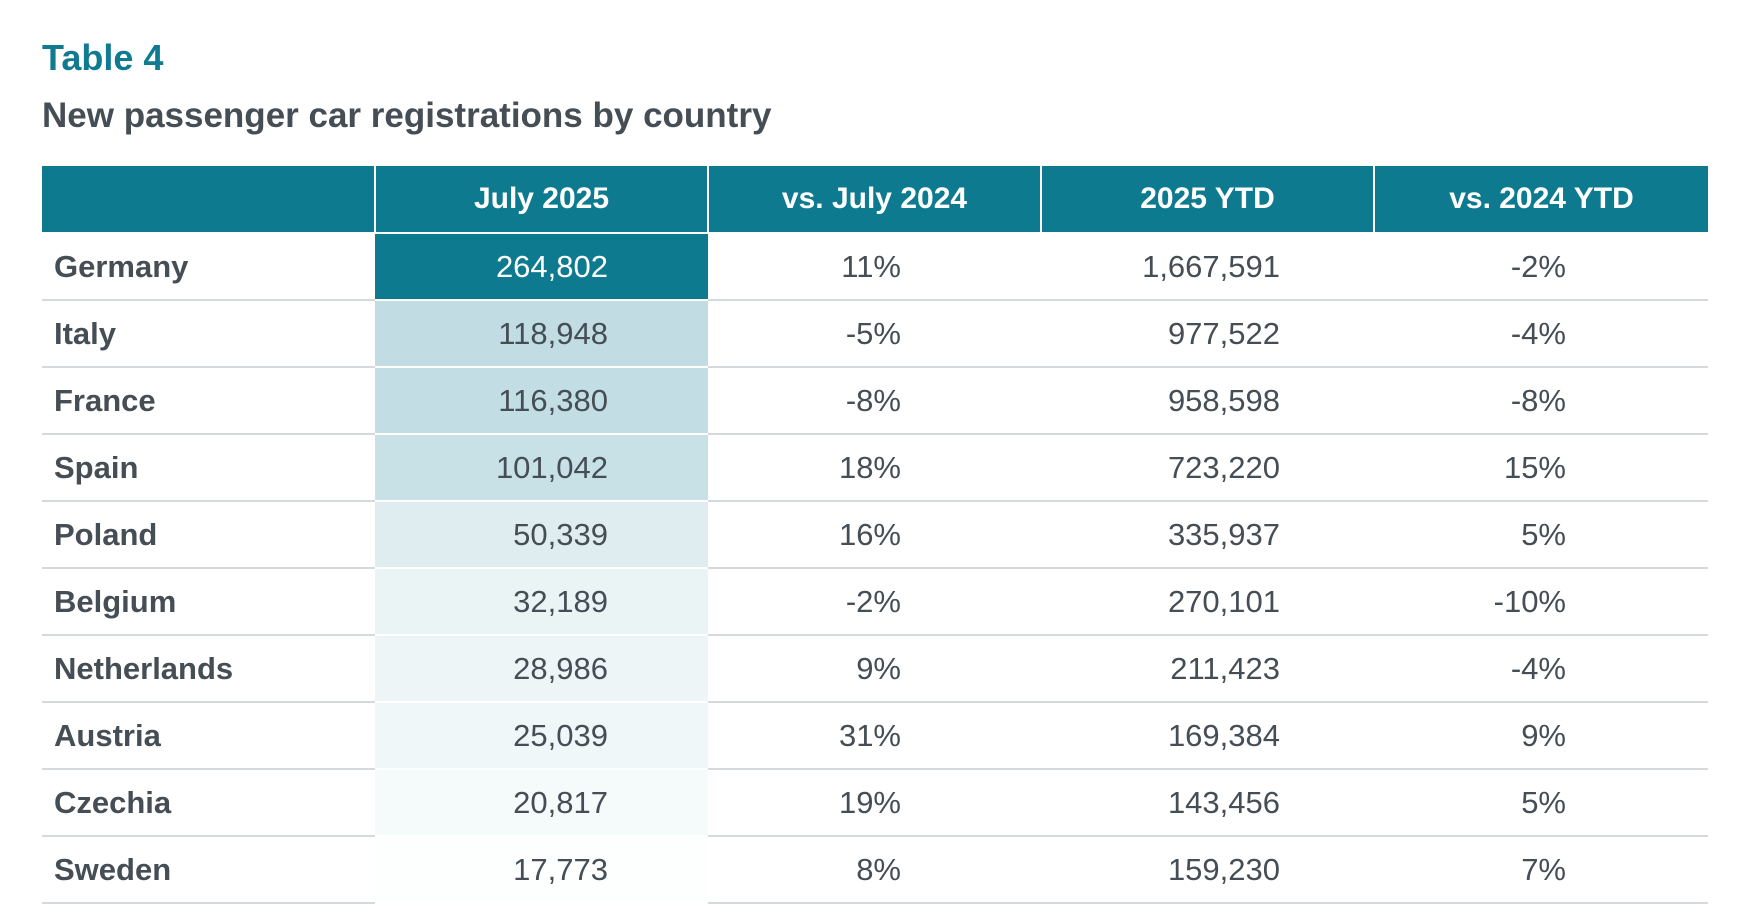 Image resolution: width=1753 pixels, height=922 pixels. What do you see at coordinates (541, 401) in the screenshot?
I see `cell-july-2025: 116,380` at bounding box center [541, 401].